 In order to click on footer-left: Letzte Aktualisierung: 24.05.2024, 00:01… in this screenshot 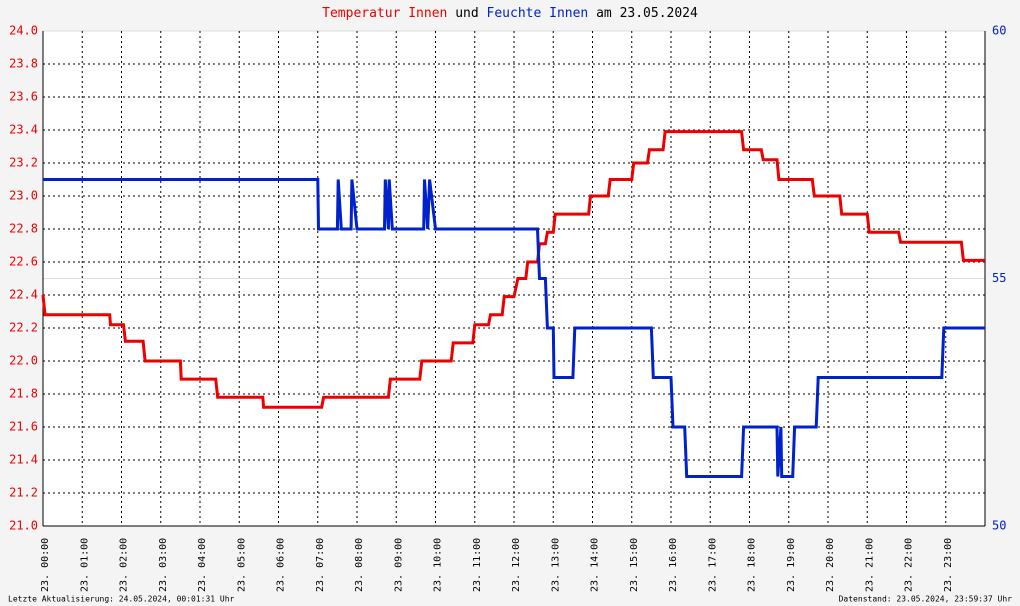, I will do `click(121, 599)`.